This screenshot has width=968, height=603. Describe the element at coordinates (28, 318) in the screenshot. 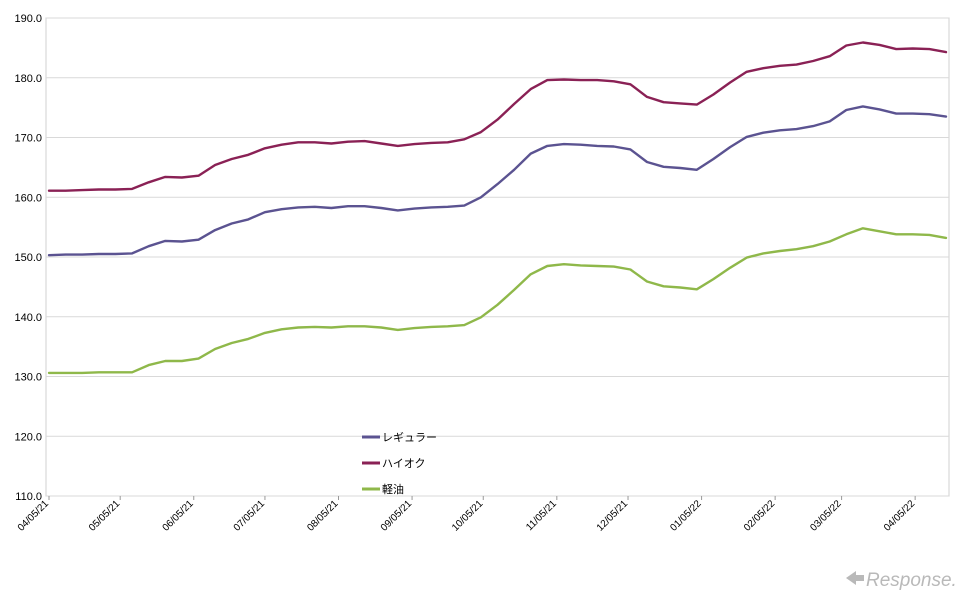

I see `y-tick-label: 140.0` at that location.